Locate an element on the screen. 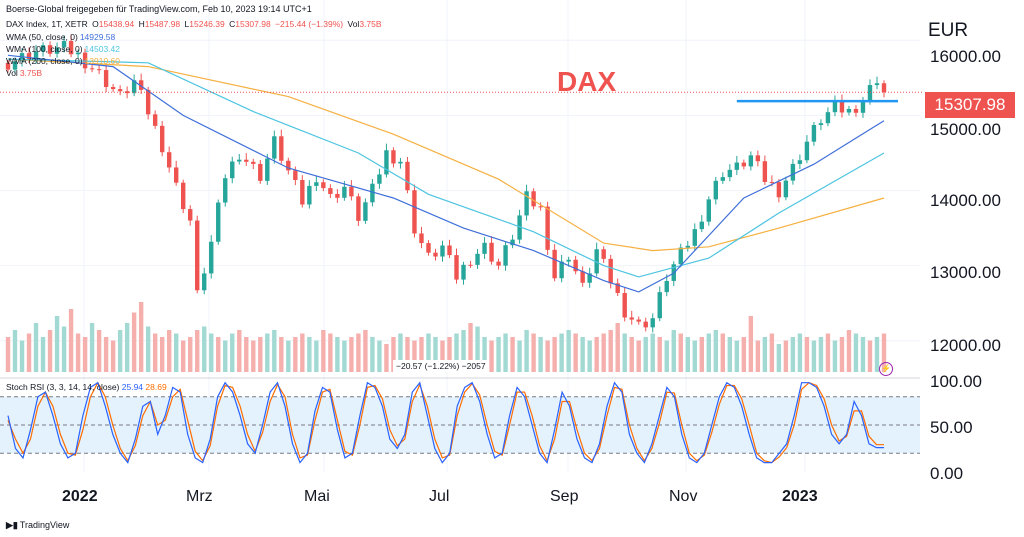 The height and width of the screenshot is (537, 1024). x-tick-label: Jul is located at coordinates (439, 496).